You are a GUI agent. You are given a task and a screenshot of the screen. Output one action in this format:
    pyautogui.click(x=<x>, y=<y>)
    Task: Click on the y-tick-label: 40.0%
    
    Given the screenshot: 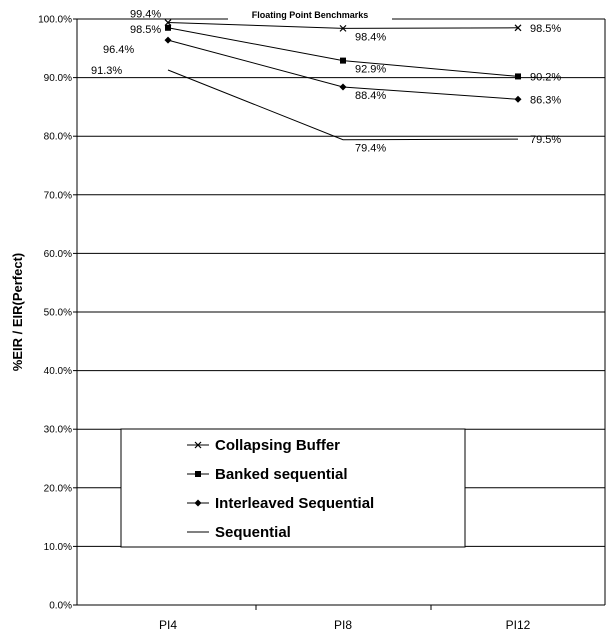 What is the action you would take?
    pyautogui.click(x=58, y=371)
    